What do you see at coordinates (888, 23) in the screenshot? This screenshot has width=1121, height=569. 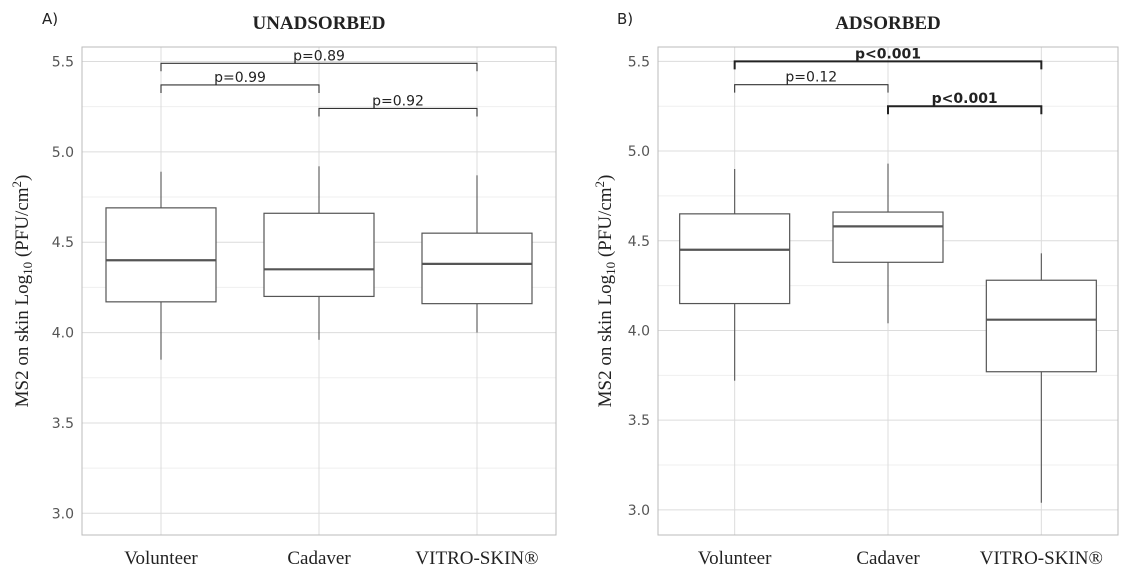 I see `panel-title: ADSORBED` at bounding box center [888, 23].